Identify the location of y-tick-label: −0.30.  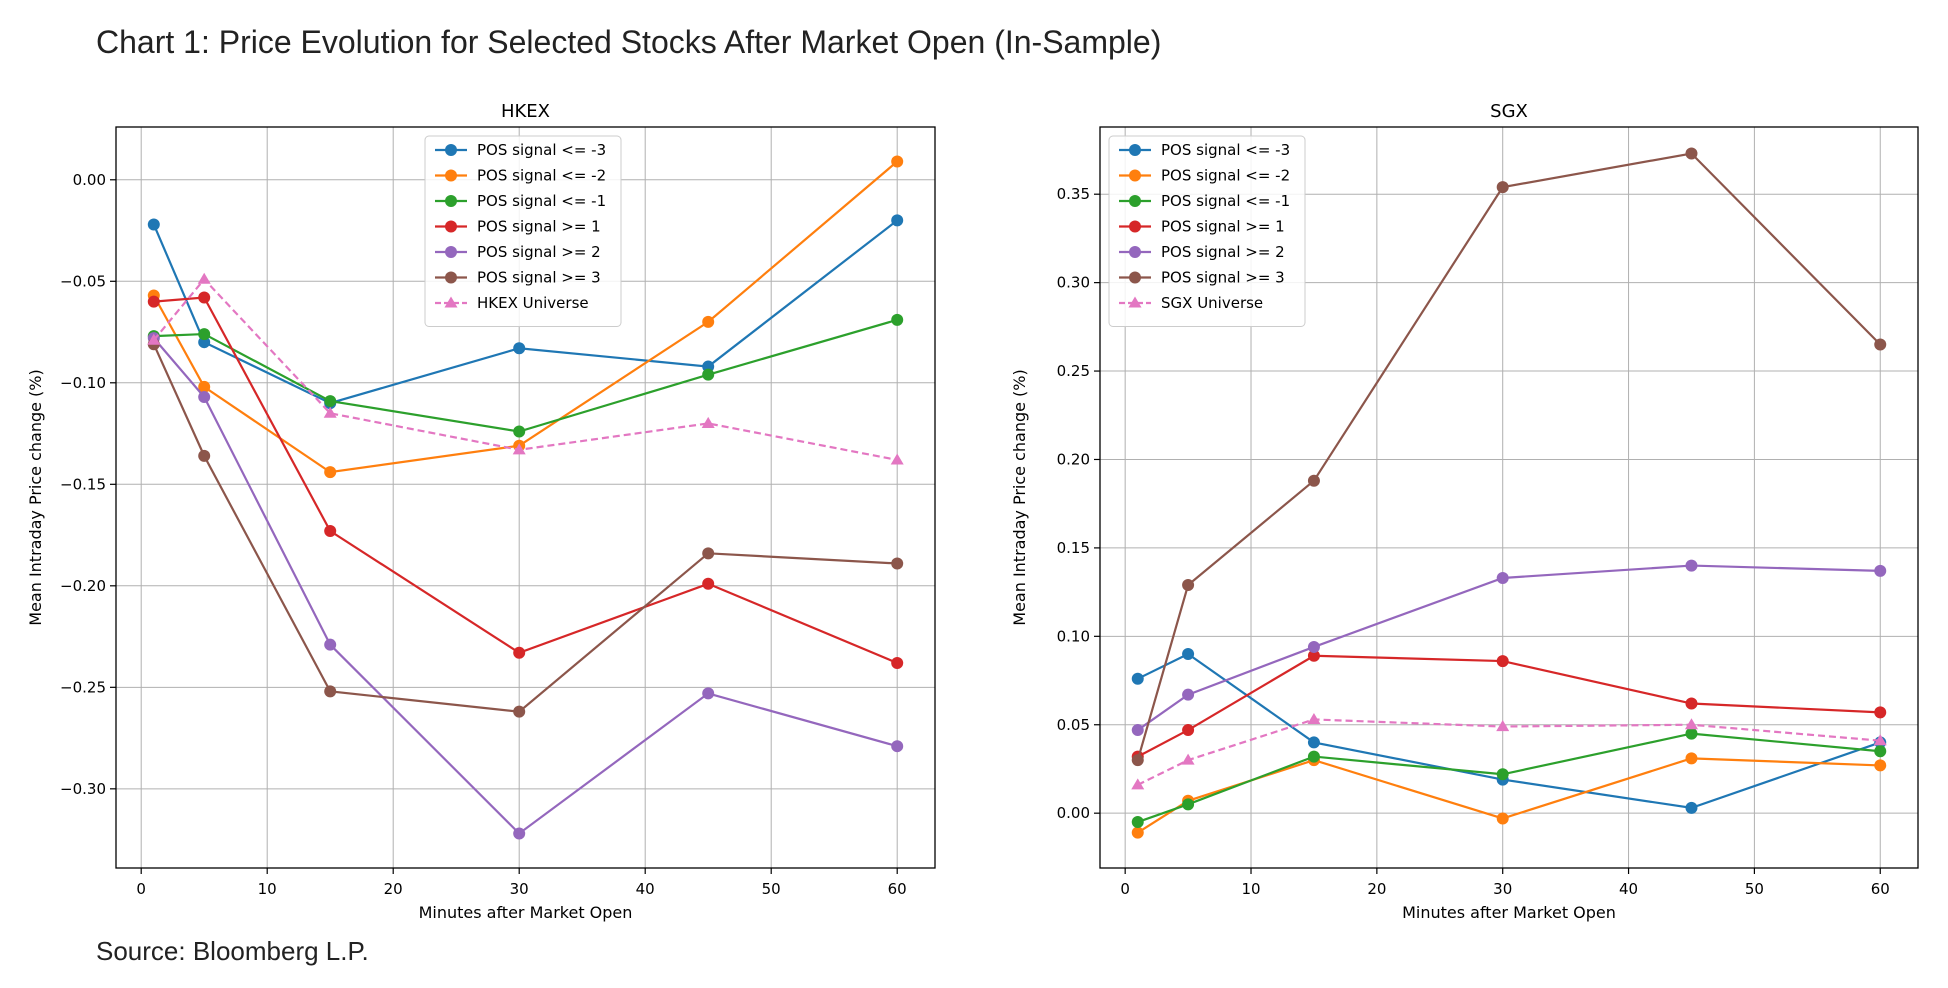
(83, 789).